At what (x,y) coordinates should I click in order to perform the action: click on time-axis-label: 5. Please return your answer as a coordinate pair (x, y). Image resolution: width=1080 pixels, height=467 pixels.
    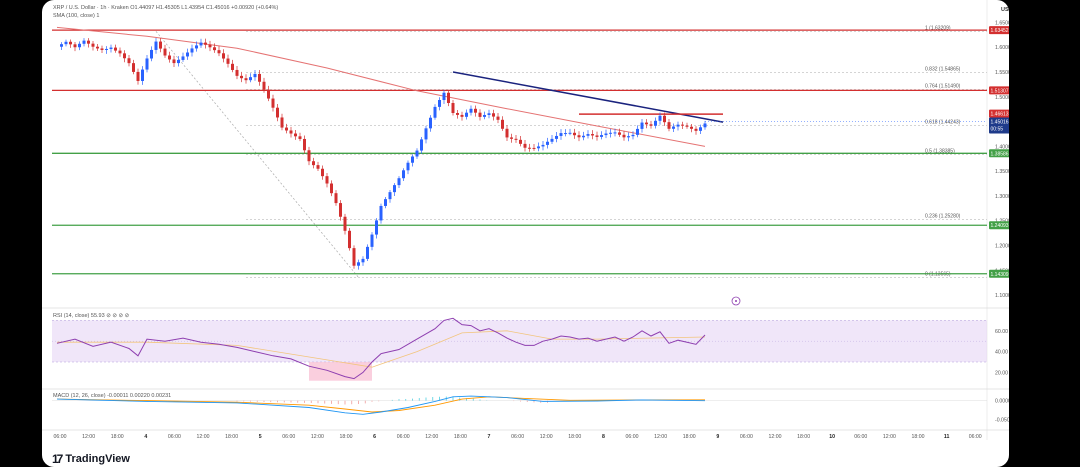
    Looking at the image, I should click on (260, 437).